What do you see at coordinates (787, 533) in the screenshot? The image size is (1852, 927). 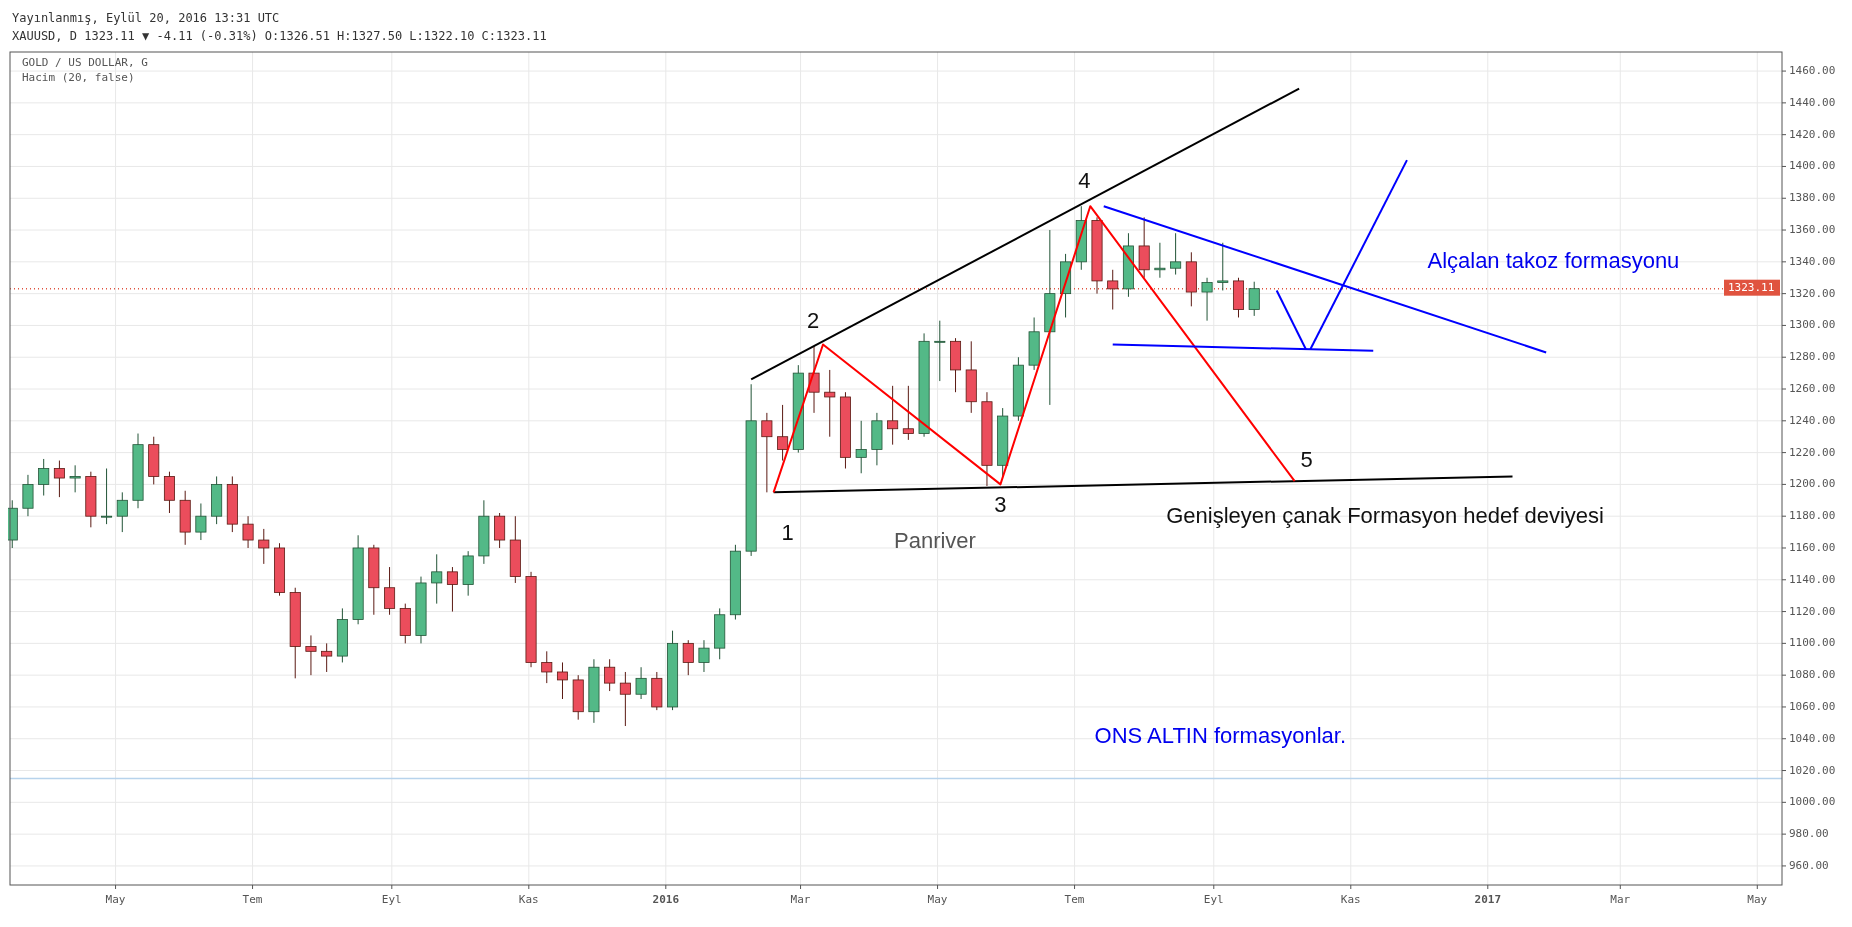 I see `annotation: 1` at bounding box center [787, 533].